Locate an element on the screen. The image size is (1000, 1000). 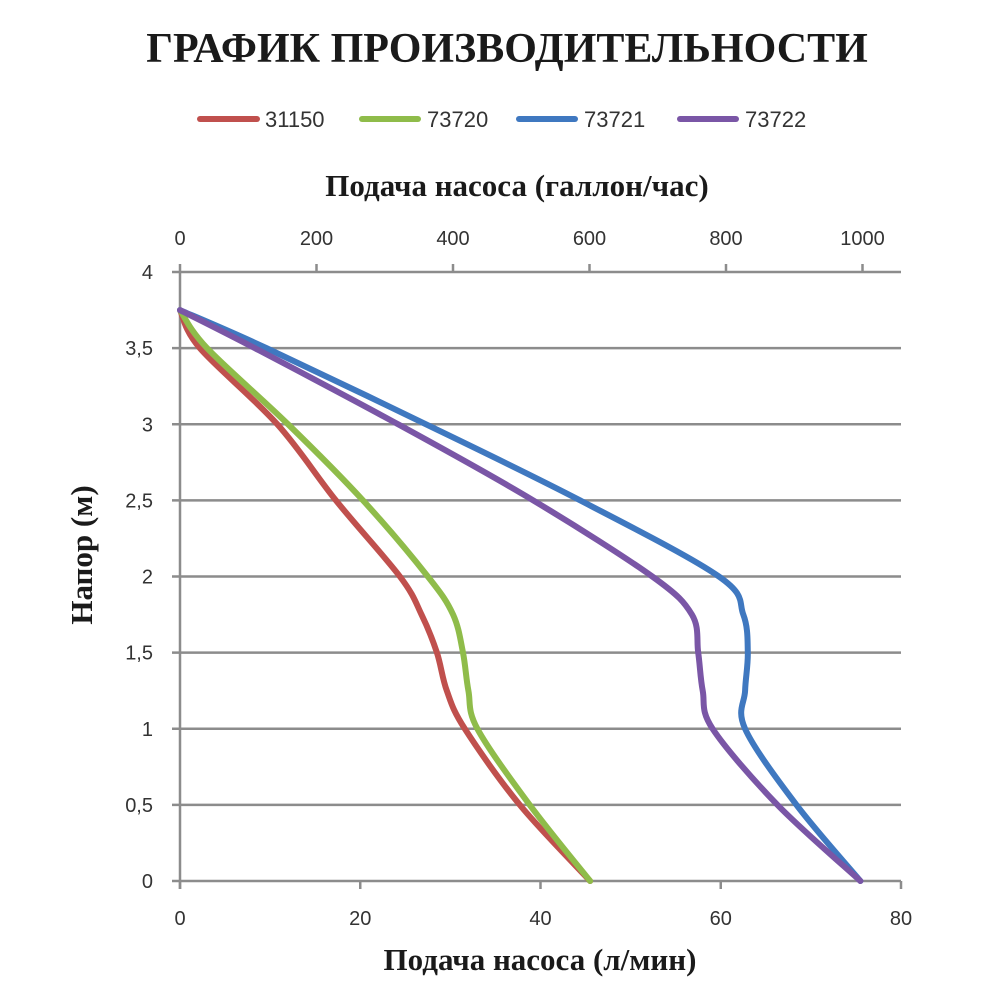
left-axis-ticks: 0 0,5 1 1,5 2 2,5 3 3,5 4 is located at coordinates (139, 577).